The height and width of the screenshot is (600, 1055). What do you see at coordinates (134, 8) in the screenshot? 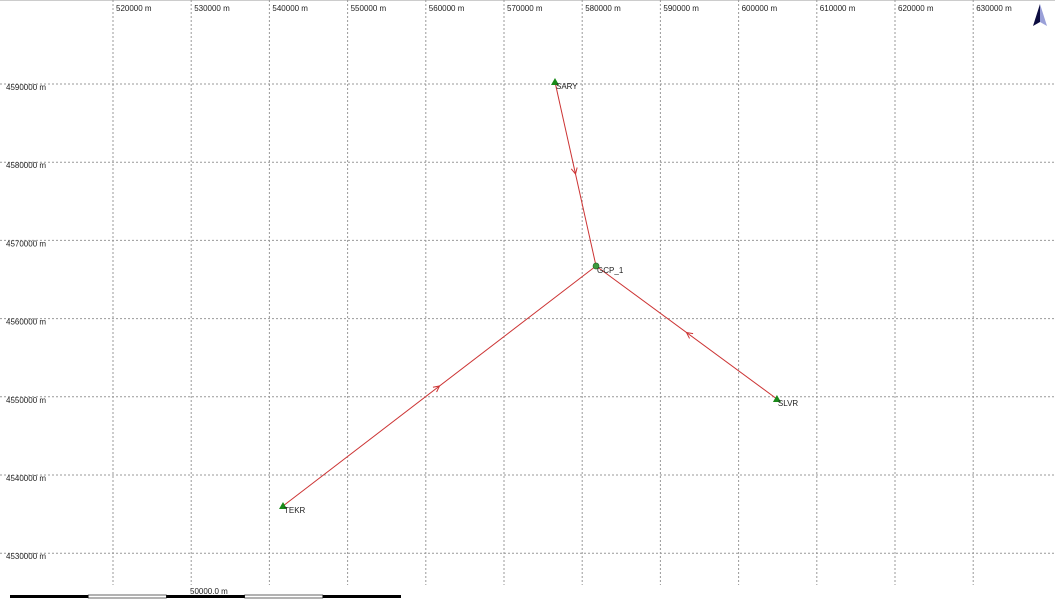
I see `easting-label: 520000 m` at bounding box center [134, 8].